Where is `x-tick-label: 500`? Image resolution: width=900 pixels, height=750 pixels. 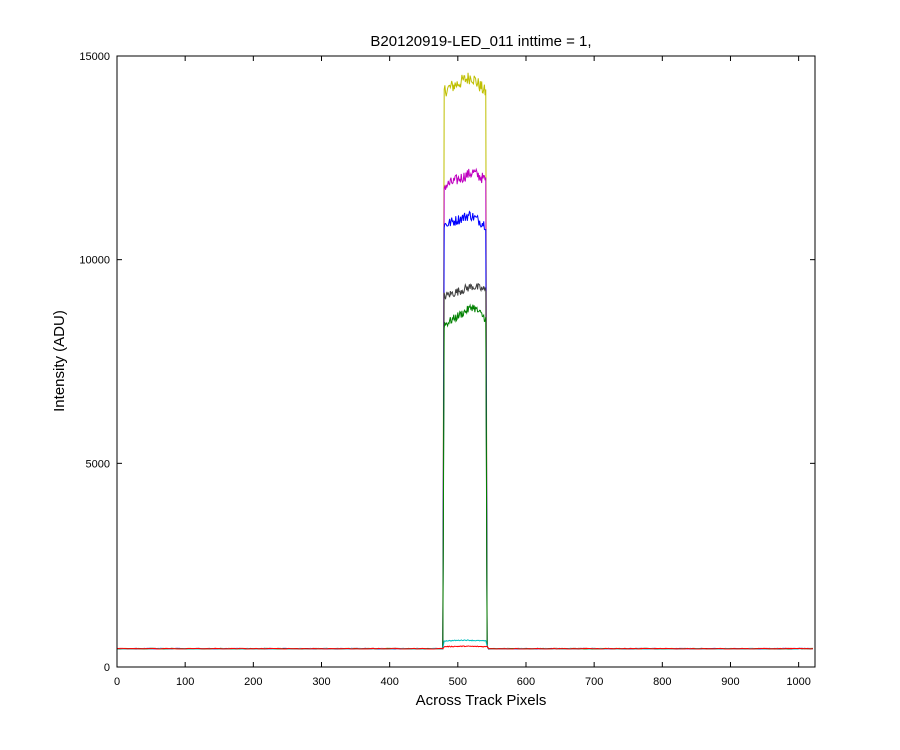 x-tick-label: 500 is located at coordinates (458, 682).